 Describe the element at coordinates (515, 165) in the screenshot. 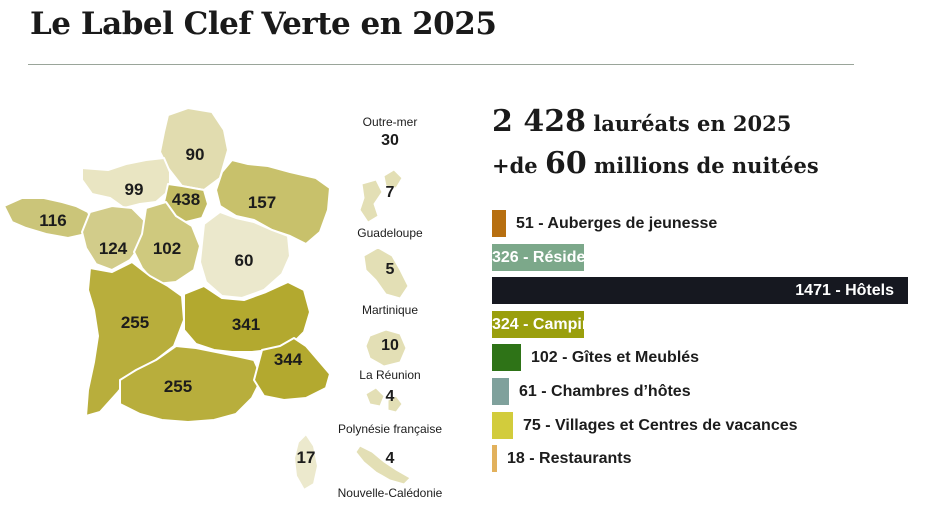

I see `nuitees-prefix: +de` at that location.